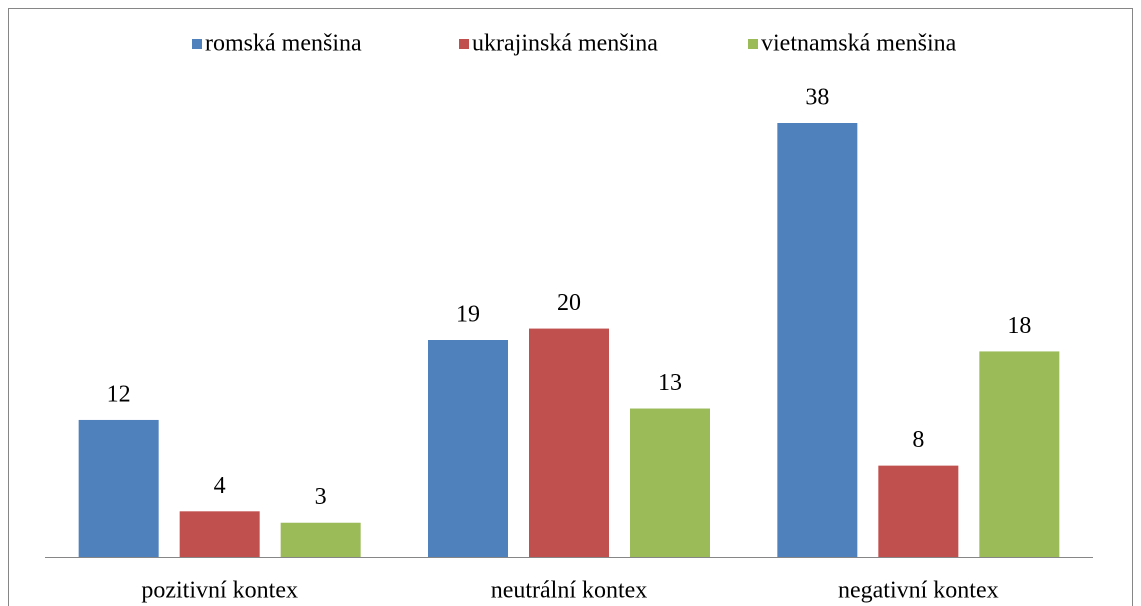  I want to click on legend-label: romská menšina, so click(283, 44).